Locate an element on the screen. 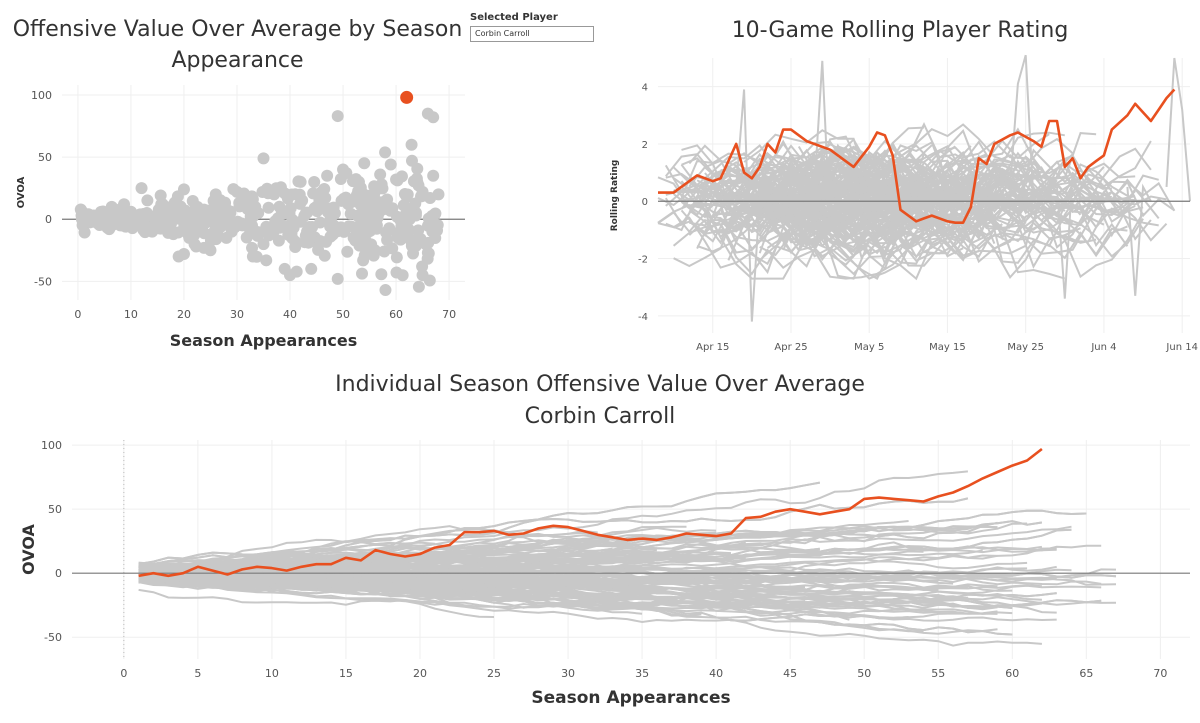 The width and height of the screenshot is (1200, 723). x-tick-label: 30 is located at coordinates (237, 314).